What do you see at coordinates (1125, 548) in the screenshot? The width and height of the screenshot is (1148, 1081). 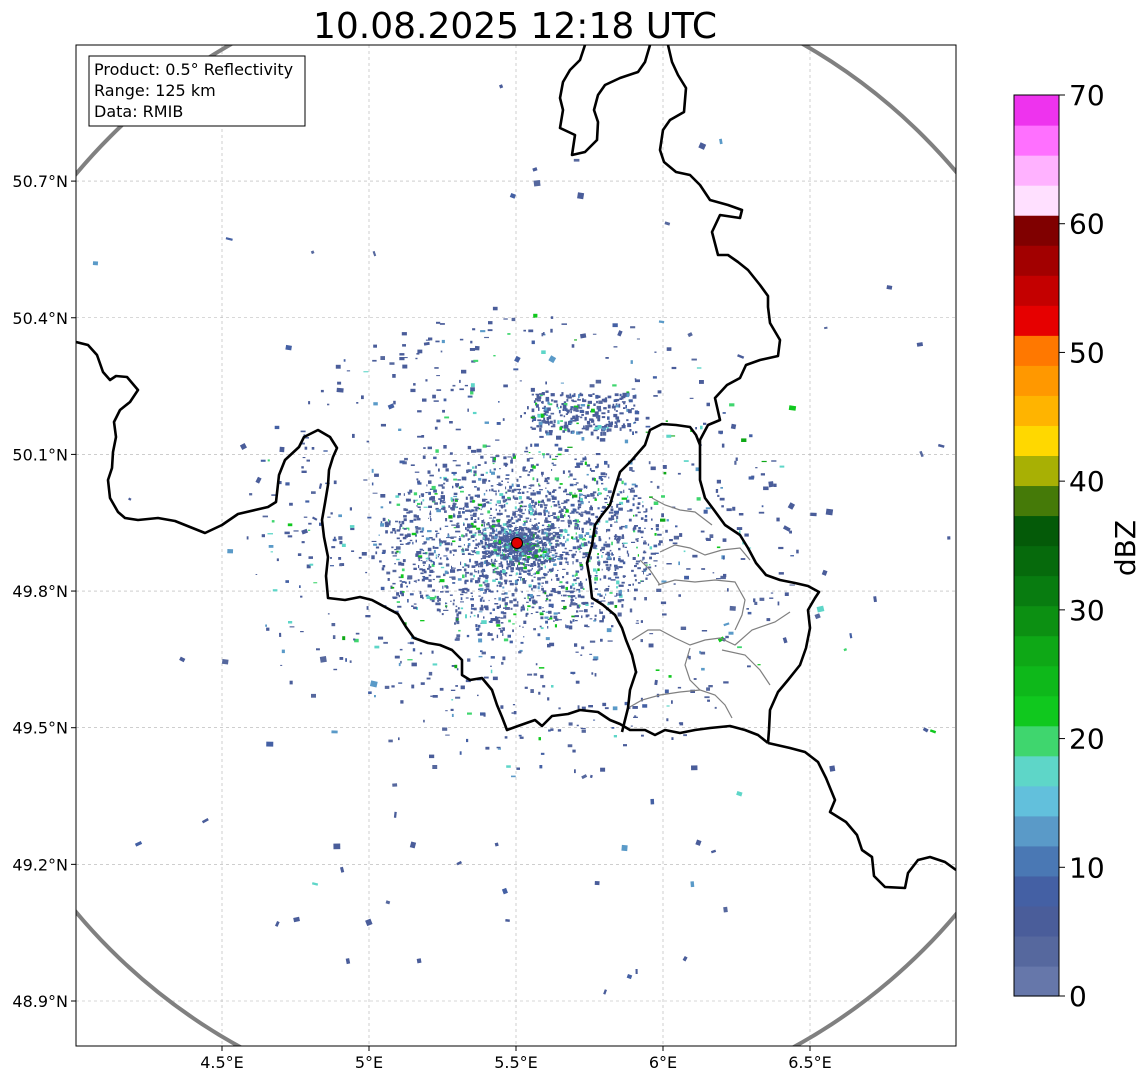 I see `colorbar-label: dBZ` at bounding box center [1125, 548].